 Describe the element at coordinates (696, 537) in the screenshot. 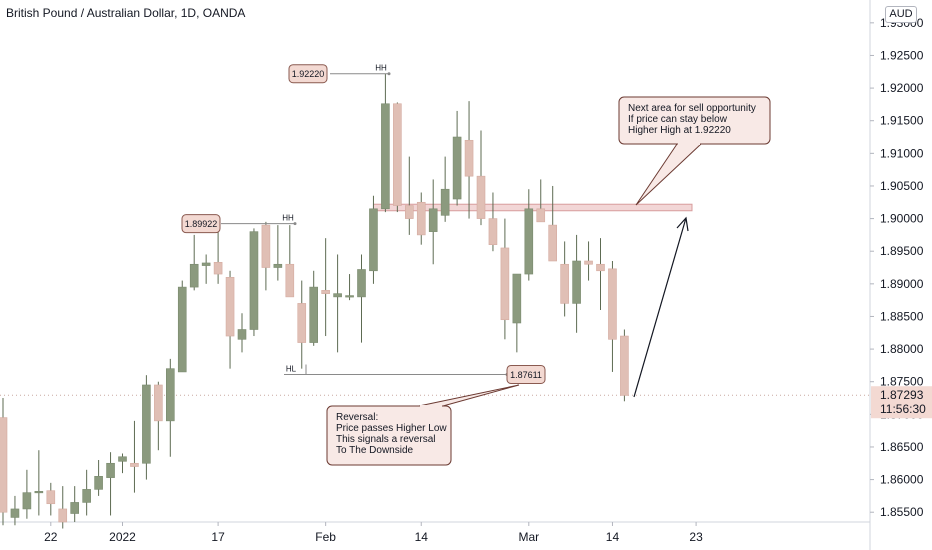

I see `x-tick-label: 23` at that location.